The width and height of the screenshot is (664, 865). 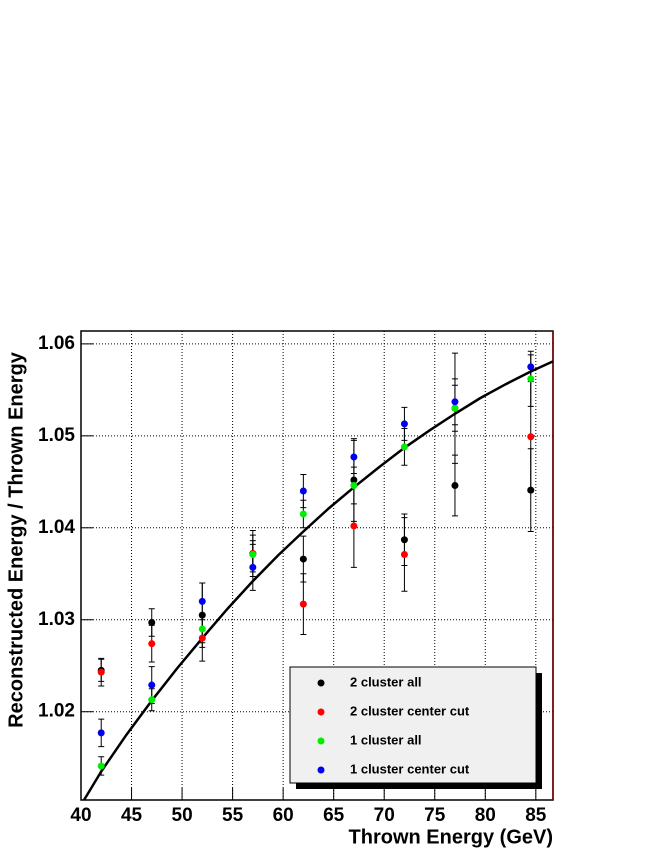 What do you see at coordinates (410, 710) in the screenshot?
I see `legend-label: 2 cluster center cut` at bounding box center [410, 710].